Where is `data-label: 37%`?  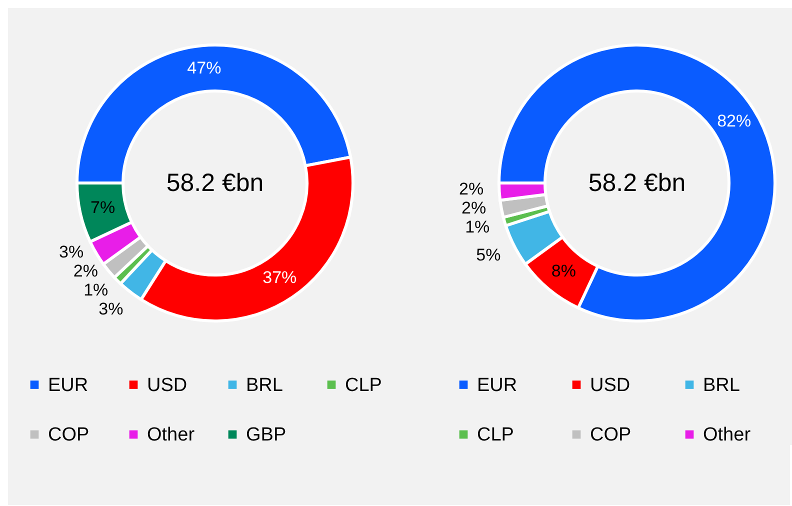
data-label: 37% is located at coordinates (279, 278).